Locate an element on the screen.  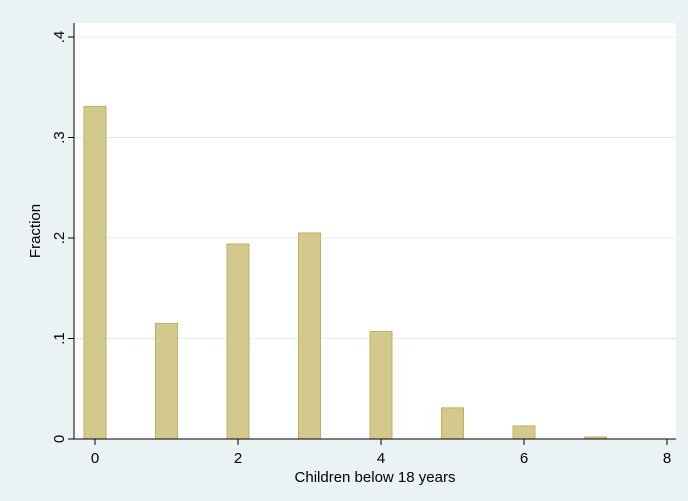
y-axis-label: Fraction is located at coordinates (35, 231).